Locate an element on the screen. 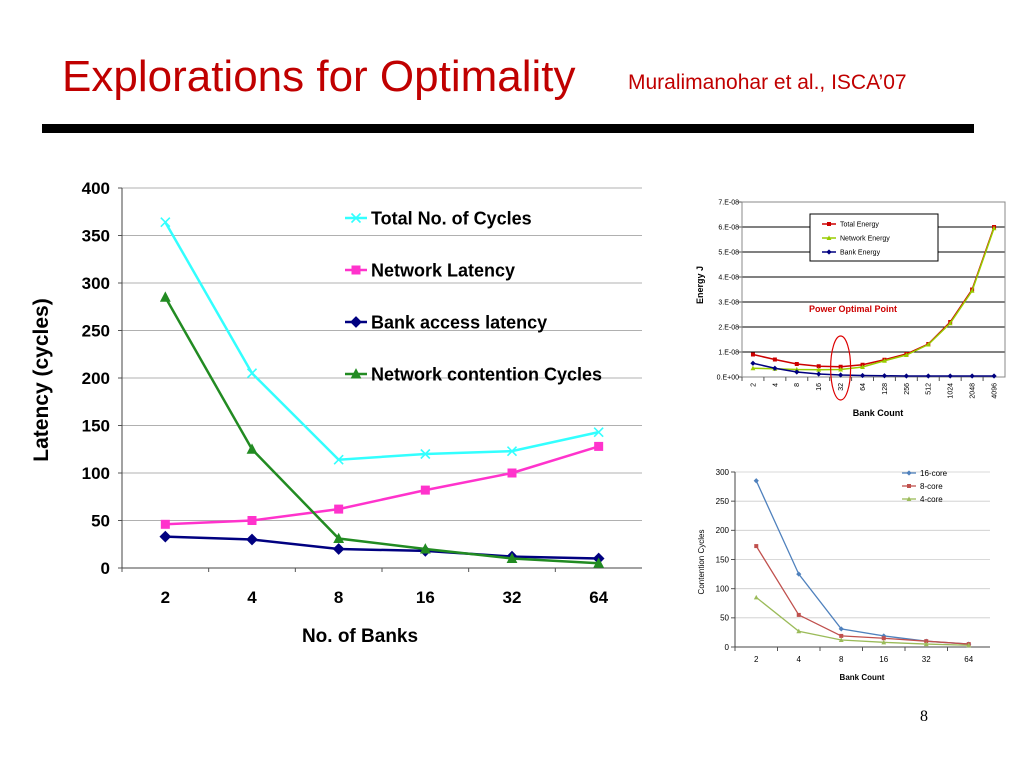 This screenshot has width=1024, height=768. series-bank-energy is located at coordinates (873, 369).